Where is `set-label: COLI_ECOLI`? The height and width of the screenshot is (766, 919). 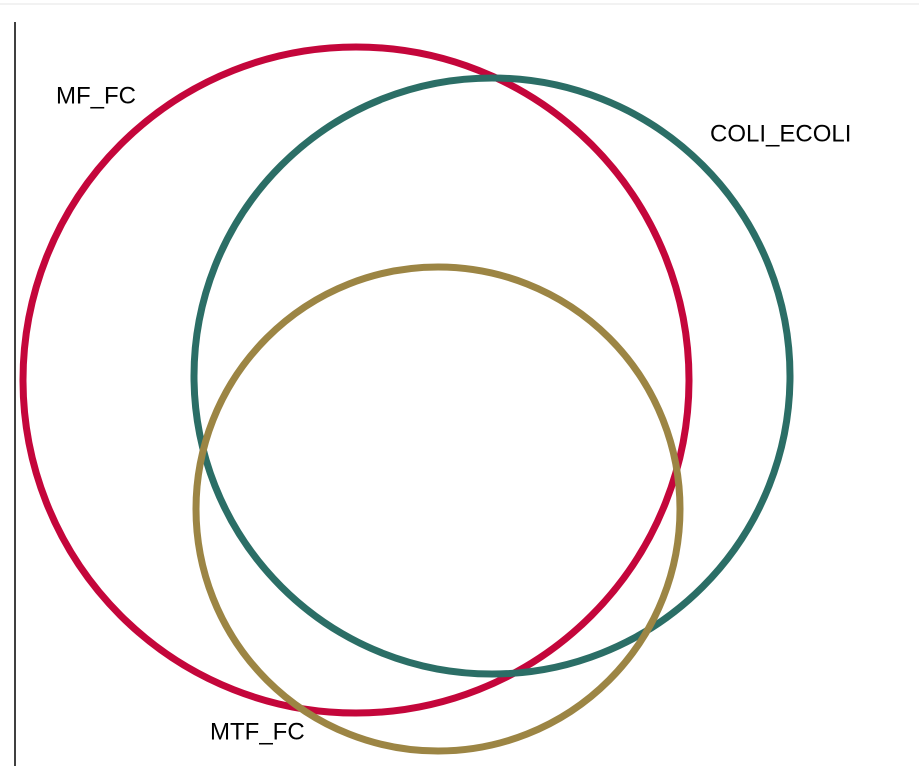
set-label: COLI_ECOLI is located at coordinates (780, 133).